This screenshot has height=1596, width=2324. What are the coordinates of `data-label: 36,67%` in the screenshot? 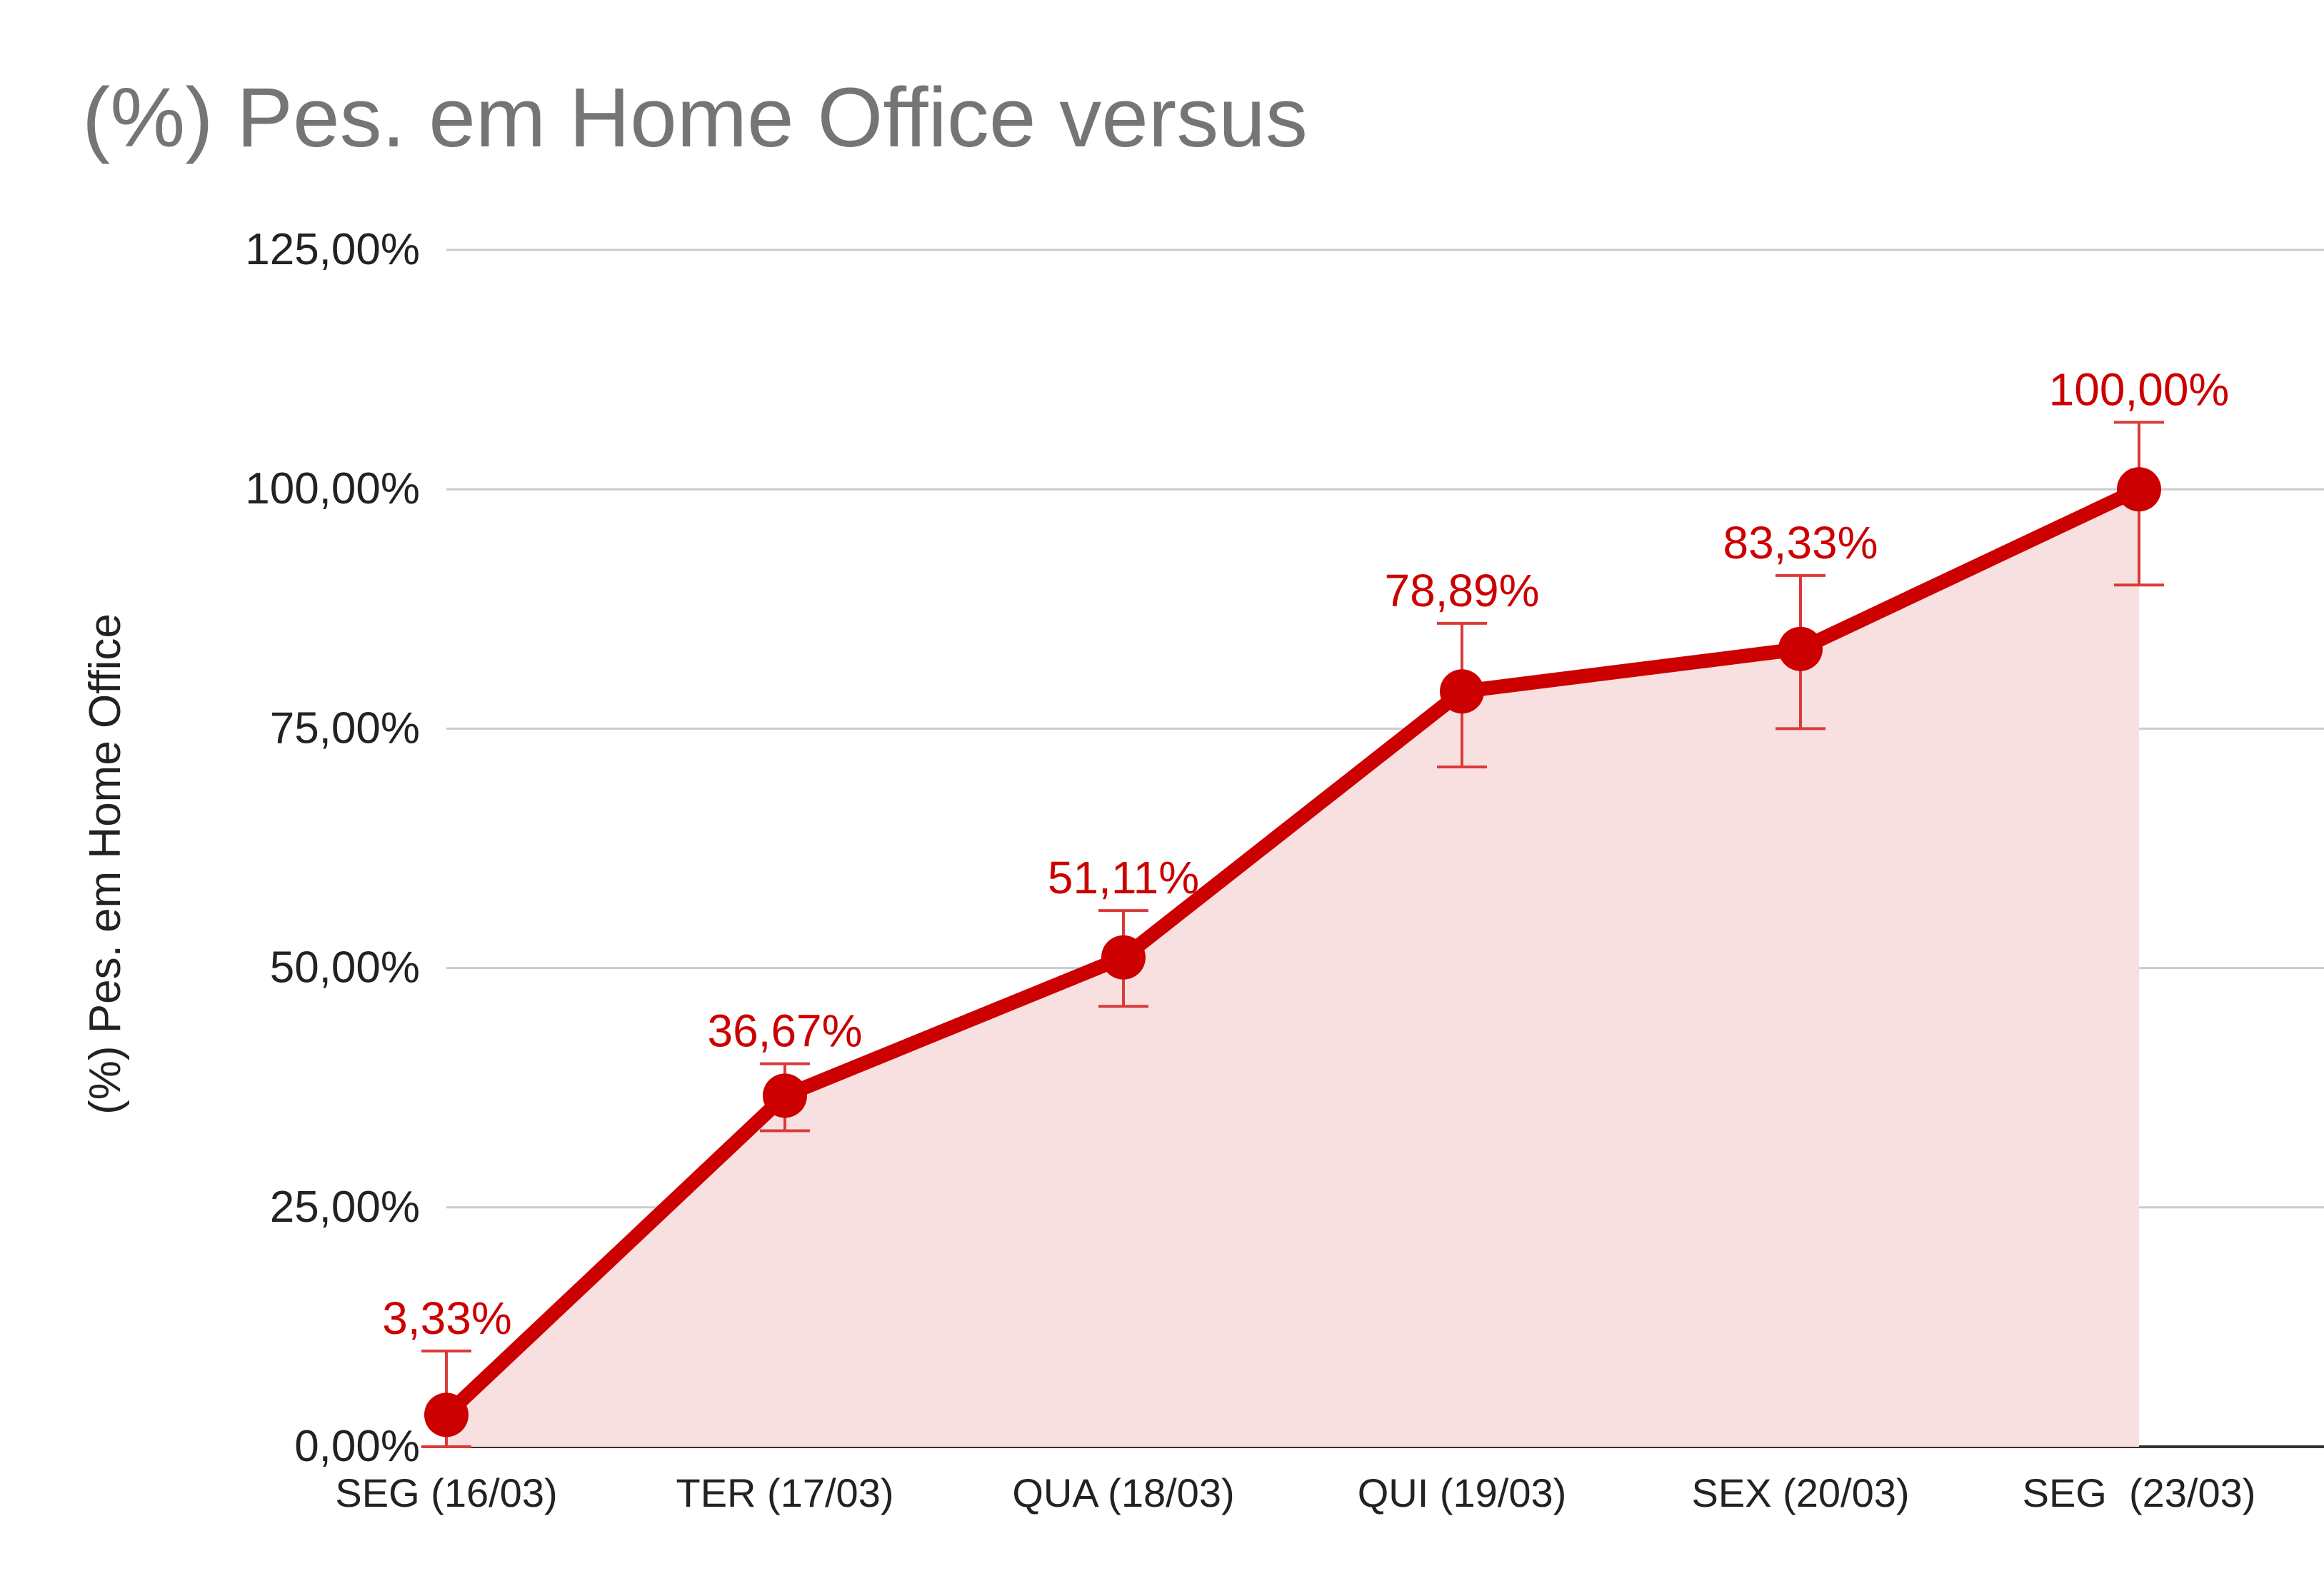 It's located at (784, 1031).